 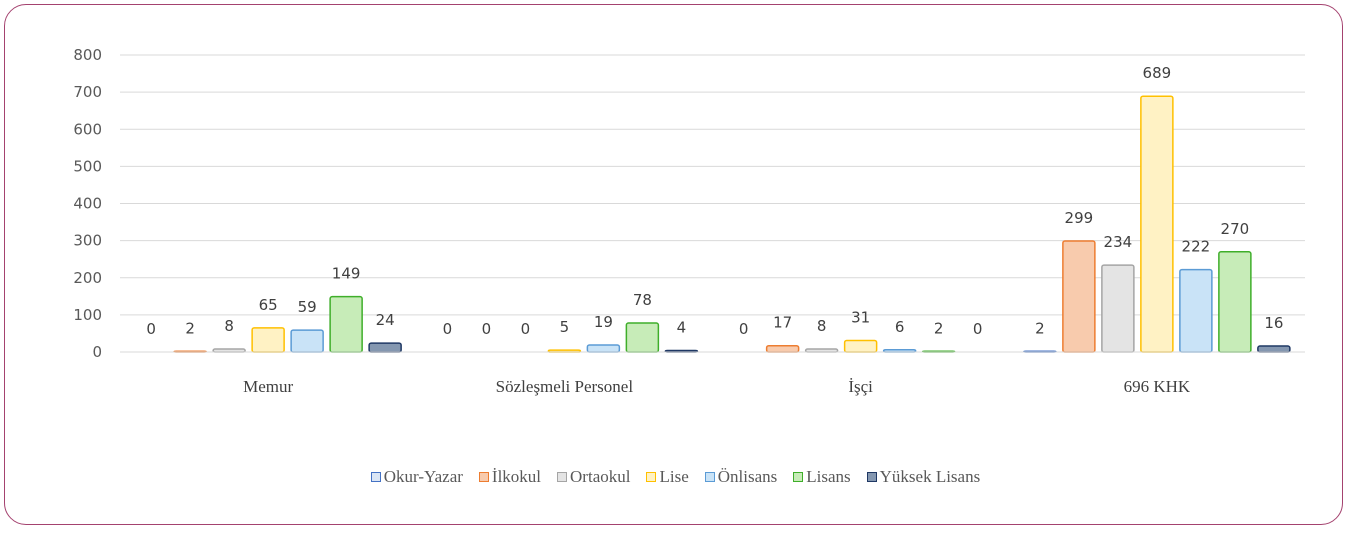 I want to click on legend-label: Ortaokul, so click(x=600, y=476).